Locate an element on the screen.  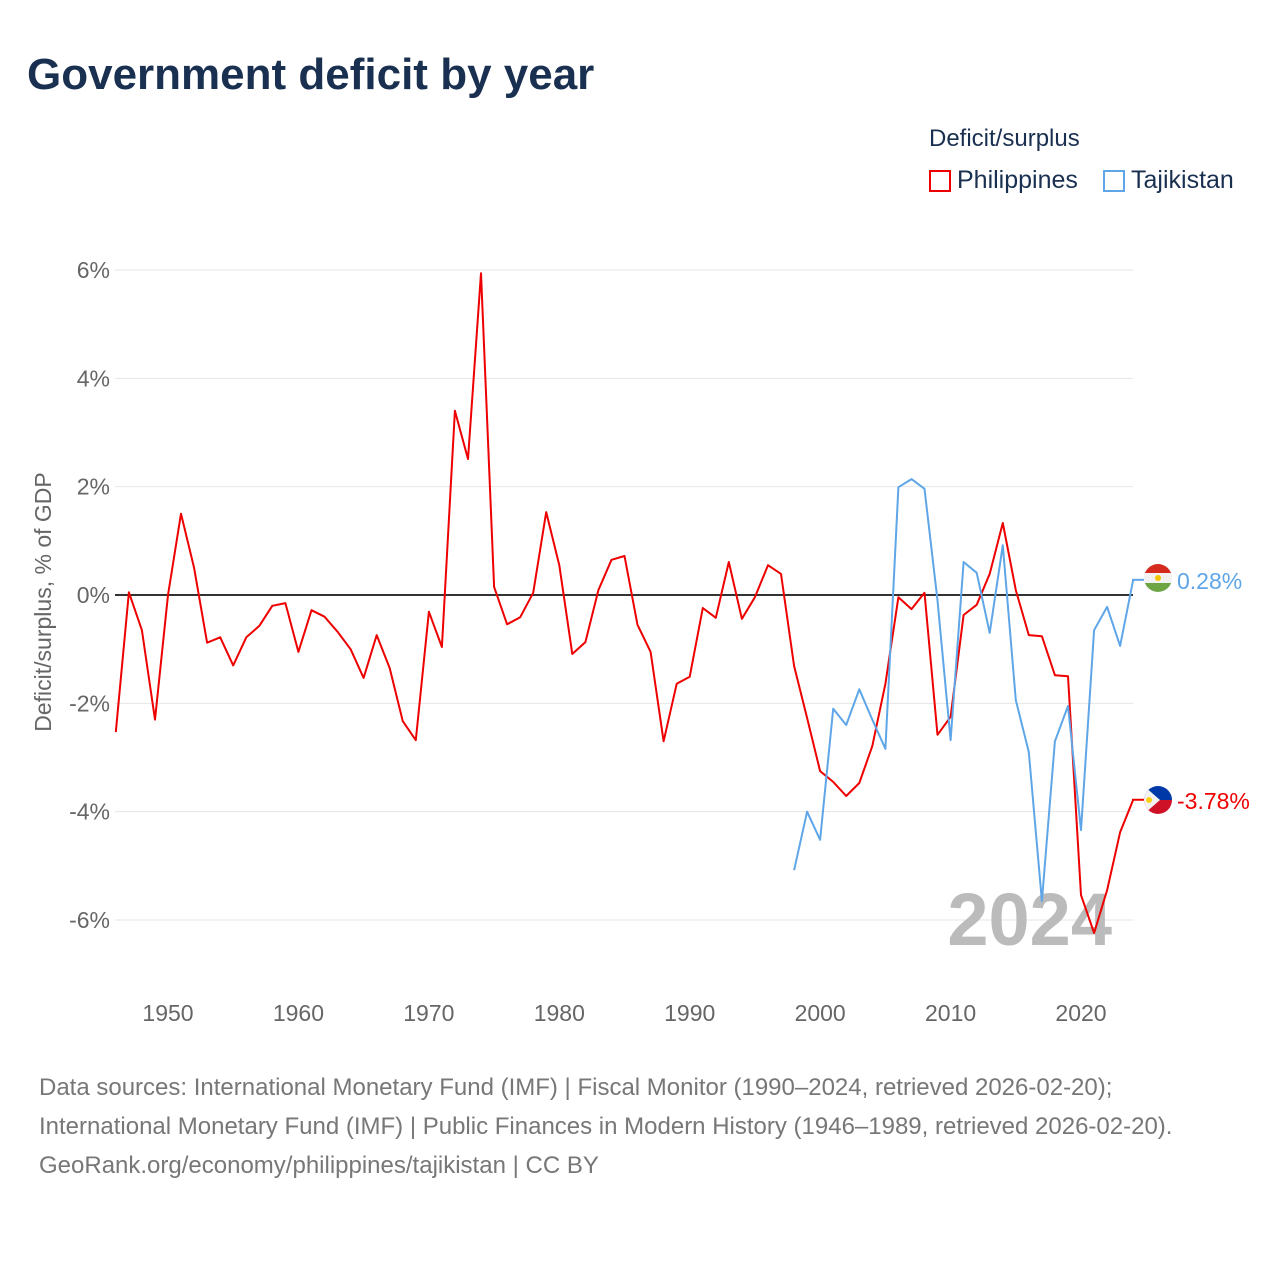
page-title: Government deficit by year is located at coordinates (311, 74).